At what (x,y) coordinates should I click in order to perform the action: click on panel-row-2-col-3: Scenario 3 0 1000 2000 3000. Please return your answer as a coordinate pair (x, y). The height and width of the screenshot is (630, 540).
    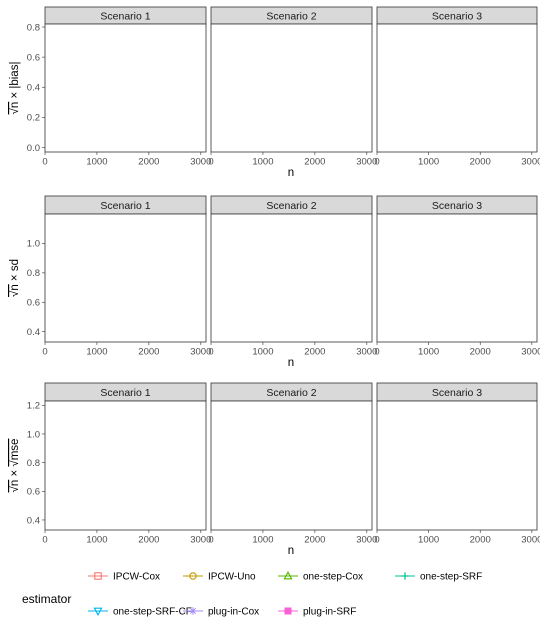
    Looking at the image, I should click on (457, 276).